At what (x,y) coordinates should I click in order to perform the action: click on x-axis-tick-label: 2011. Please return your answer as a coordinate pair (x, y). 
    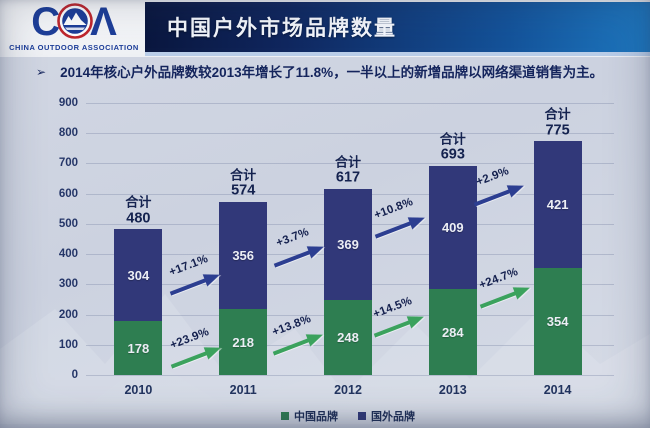
    Looking at the image, I should click on (243, 390).